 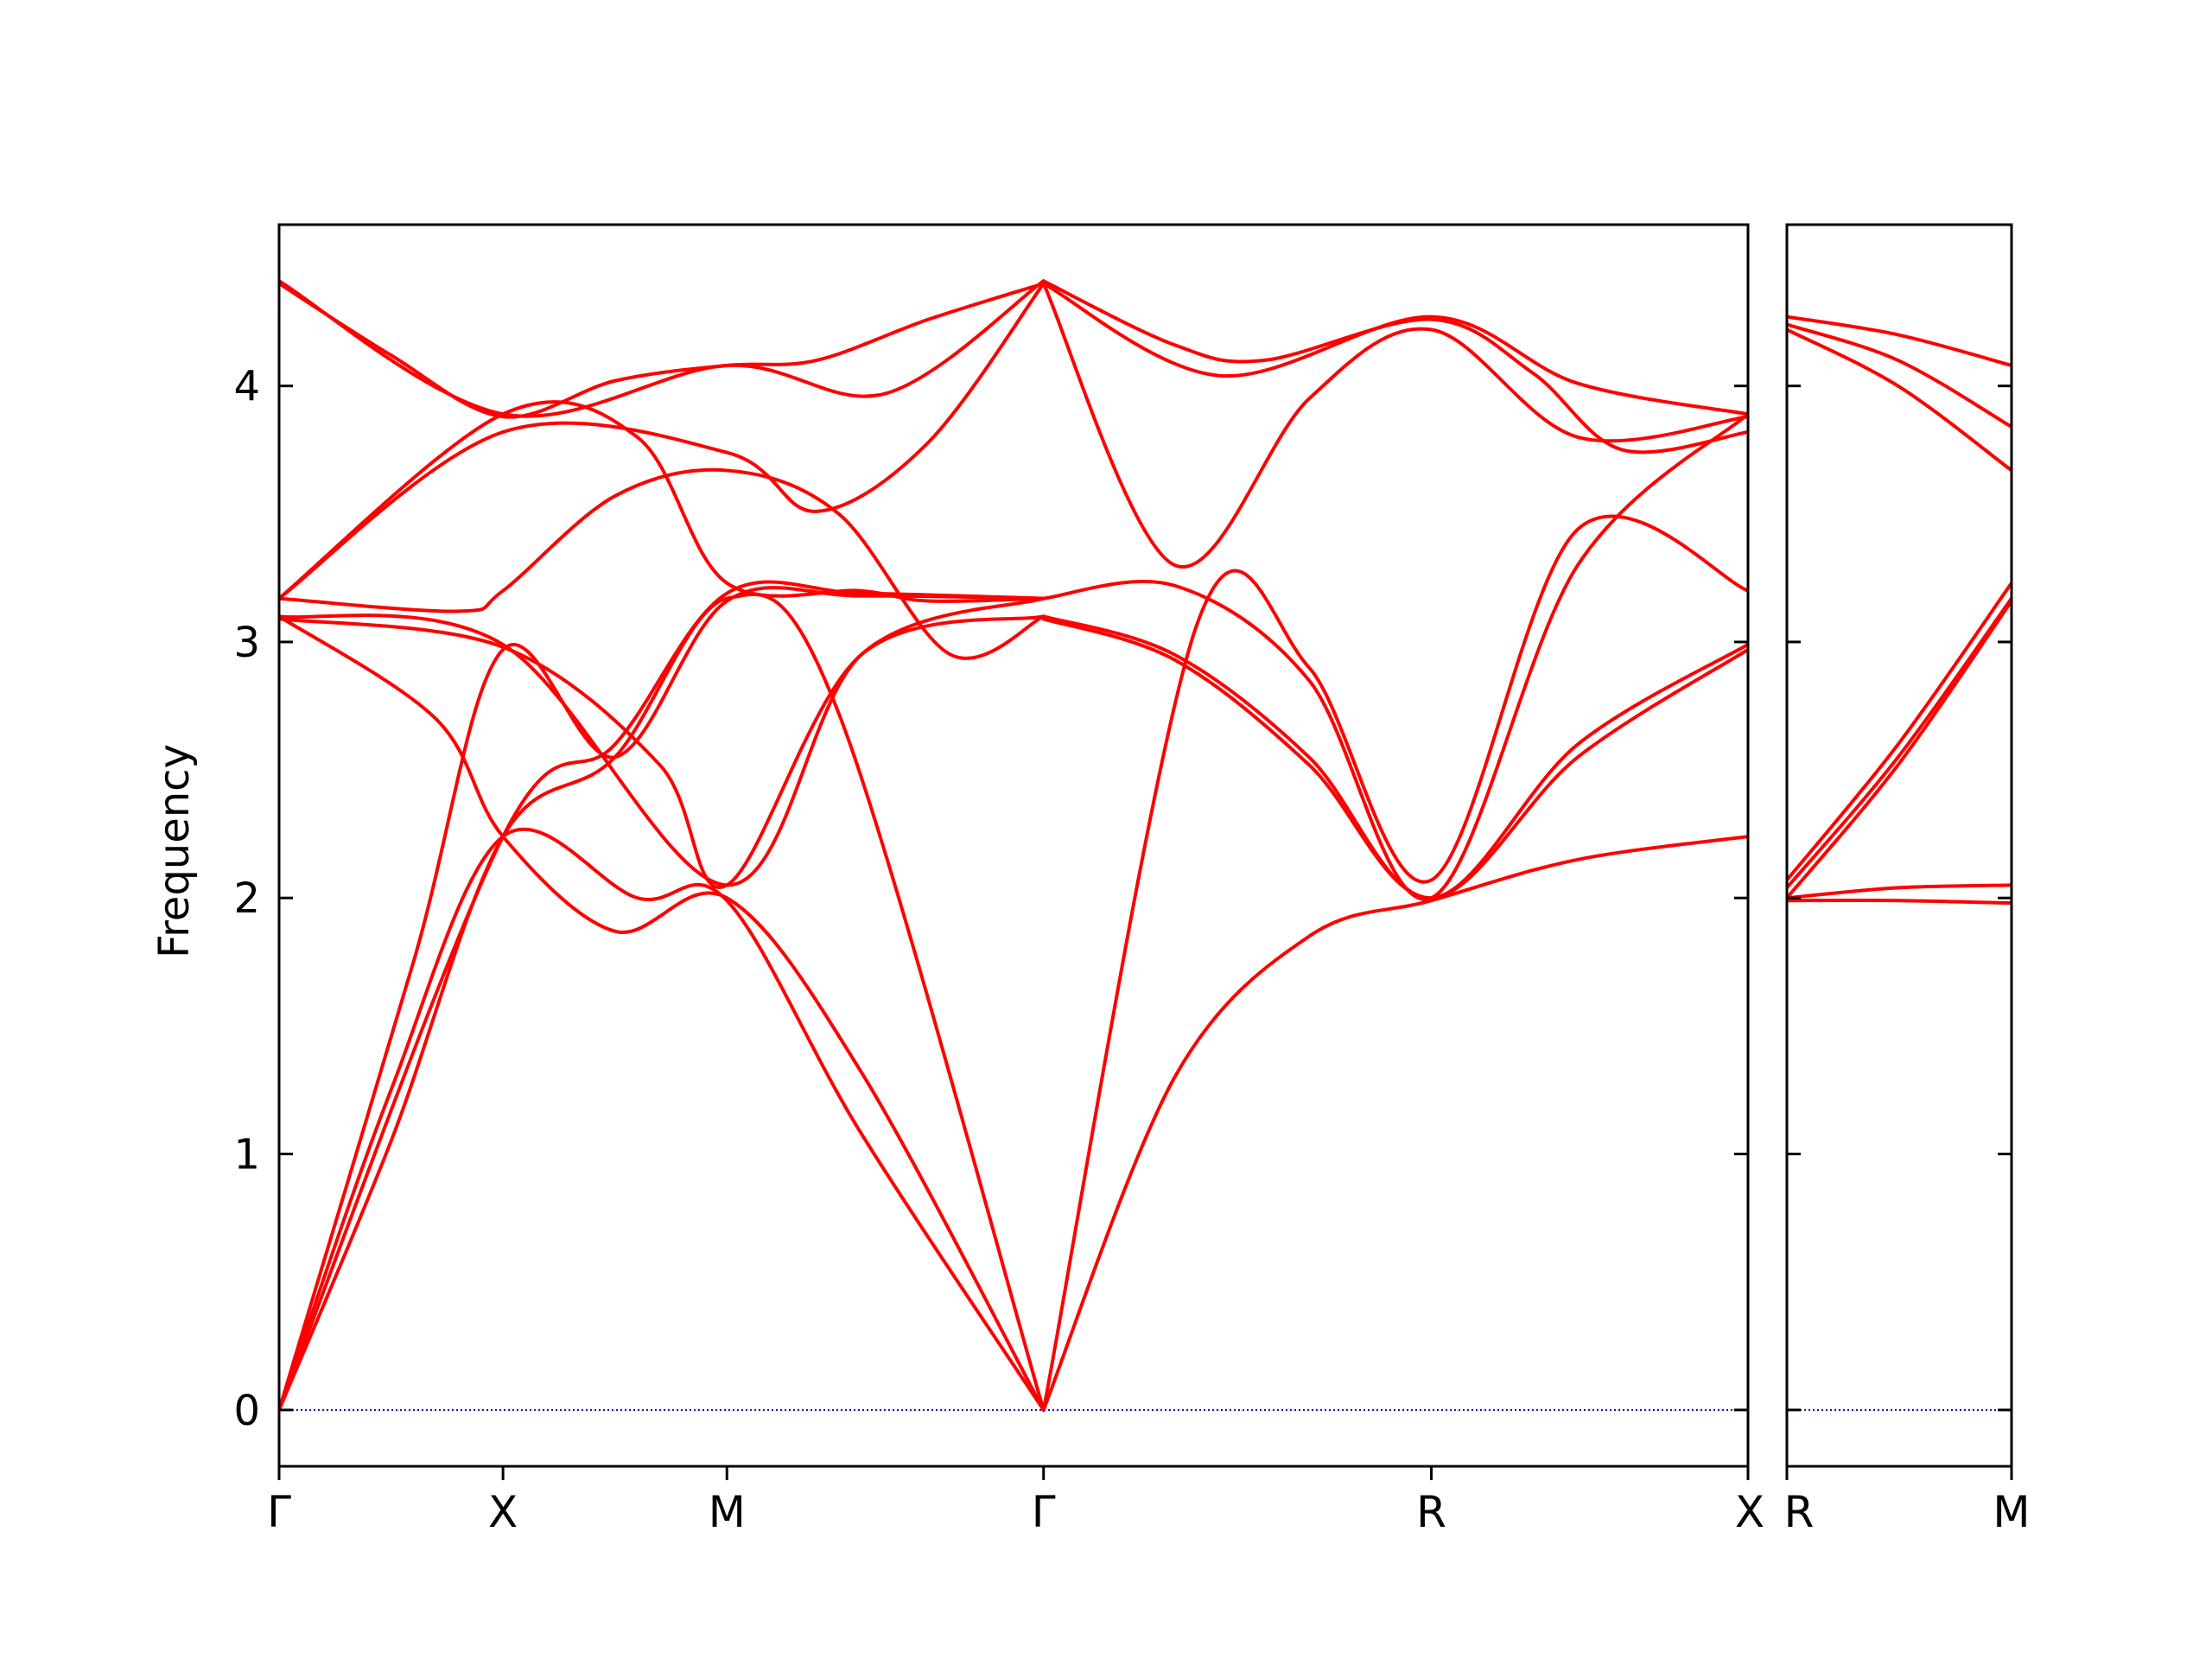 What do you see at coordinates (246, 1411) in the screenshot?
I see `y-tick-label: 0` at bounding box center [246, 1411].